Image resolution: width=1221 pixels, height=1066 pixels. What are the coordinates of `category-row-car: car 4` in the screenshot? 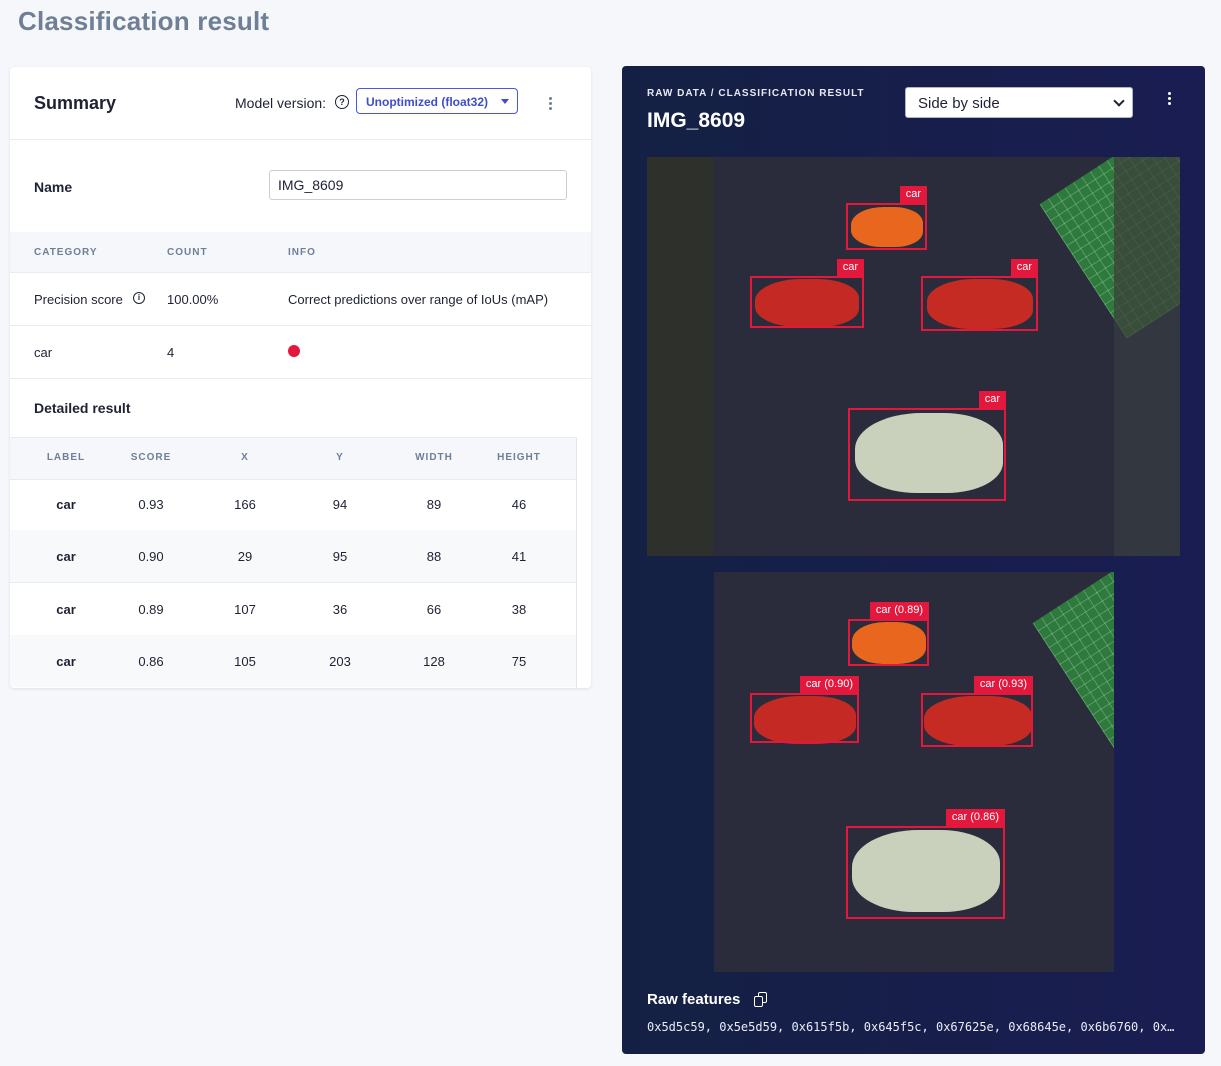 It's located at (300, 352).